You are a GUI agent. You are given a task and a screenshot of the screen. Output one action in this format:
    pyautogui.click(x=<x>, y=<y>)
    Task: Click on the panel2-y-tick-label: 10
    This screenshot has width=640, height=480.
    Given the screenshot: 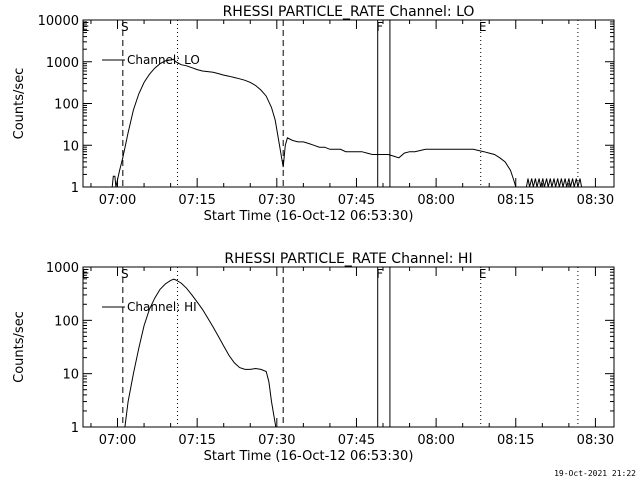 What is the action you would take?
    pyautogui.click(x=70, y=375)
    